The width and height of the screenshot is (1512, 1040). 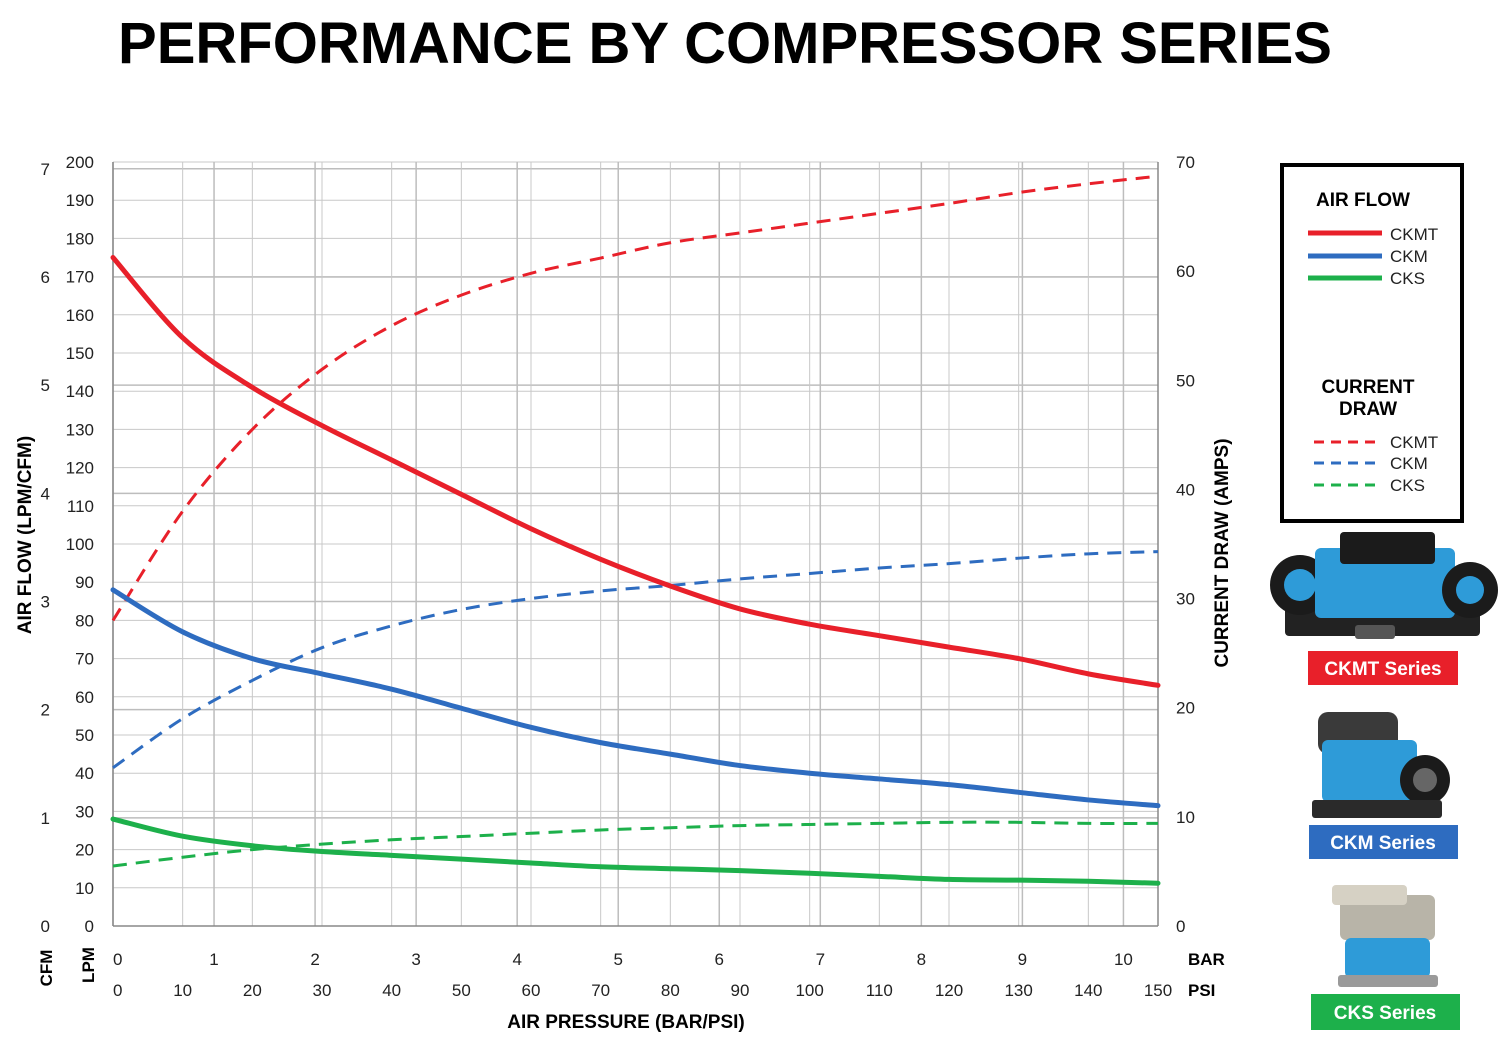 I want to click on tick-lpm-70: 70, so click(x=84, y=659).